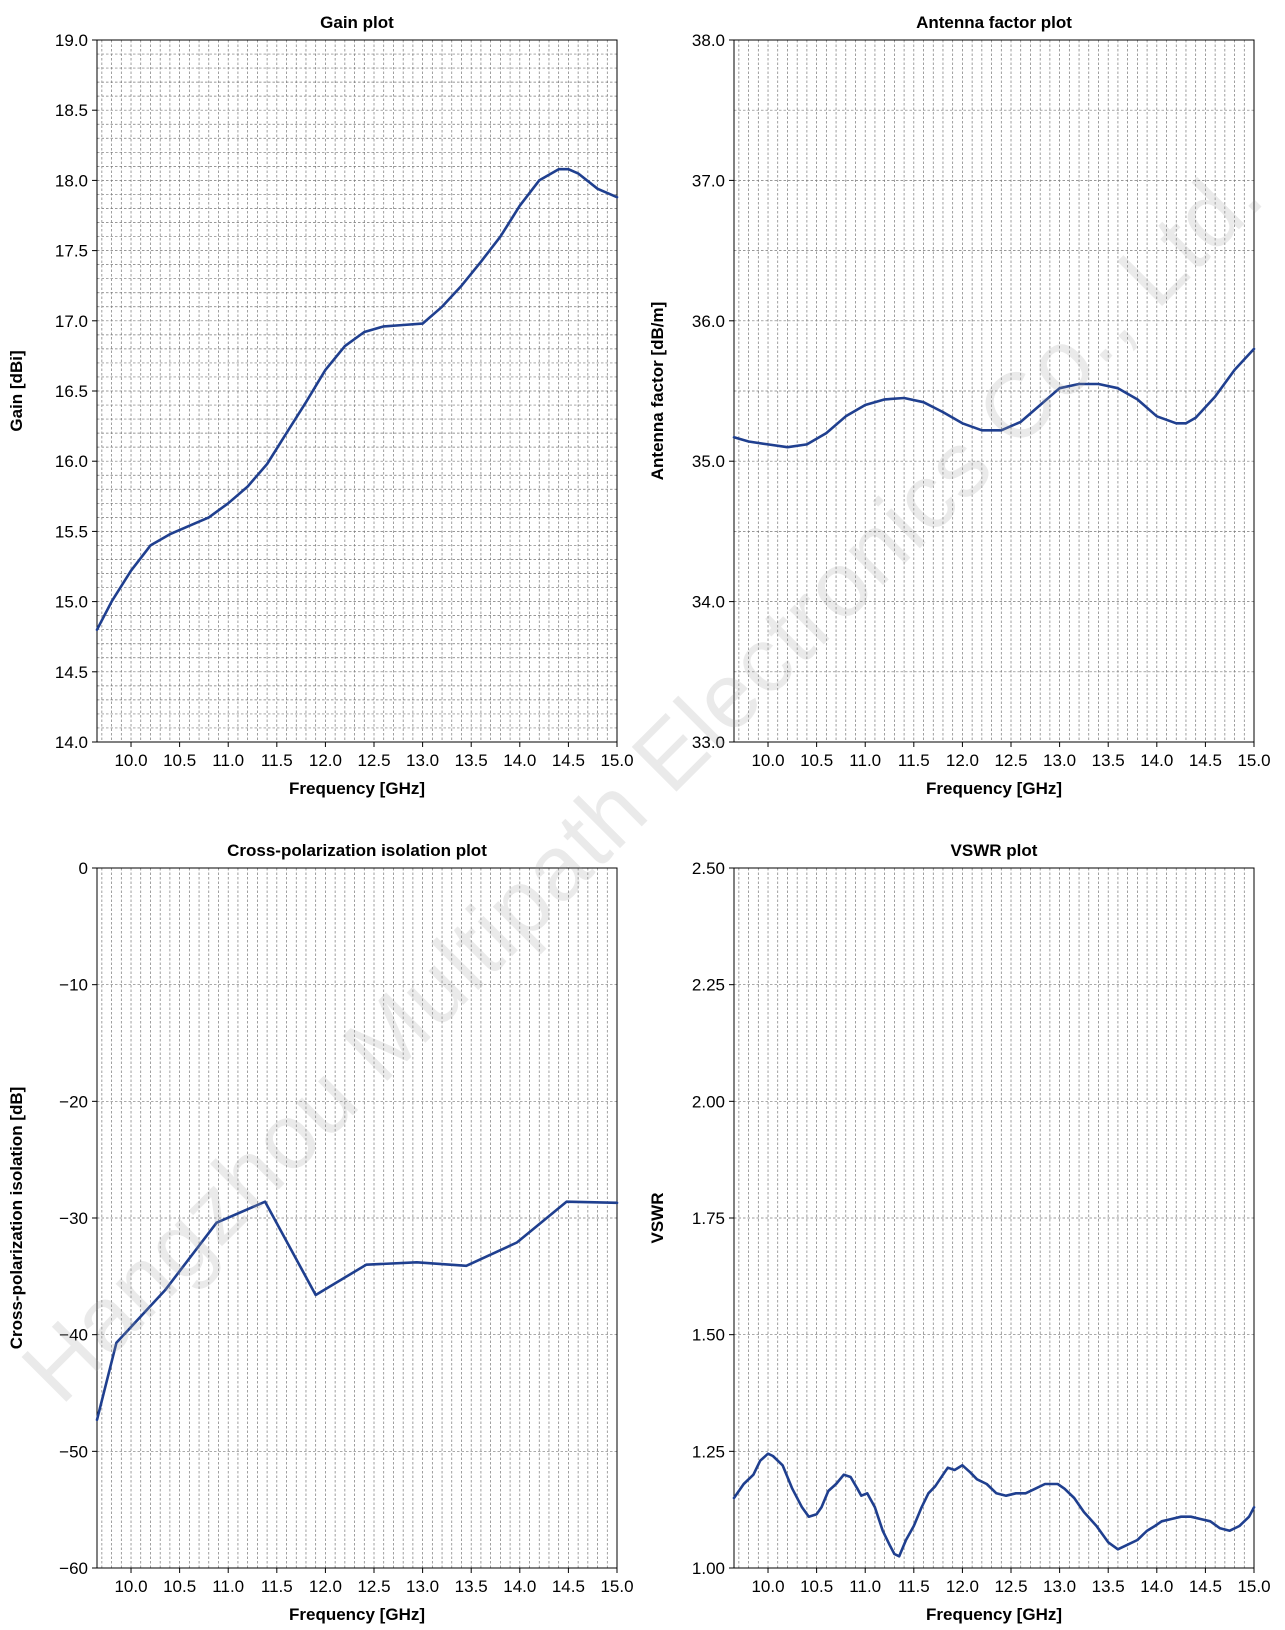 The width and height of the screenshot is (1285, 1630). I want to click on y-tick-label: −50, so click(73, 1451).